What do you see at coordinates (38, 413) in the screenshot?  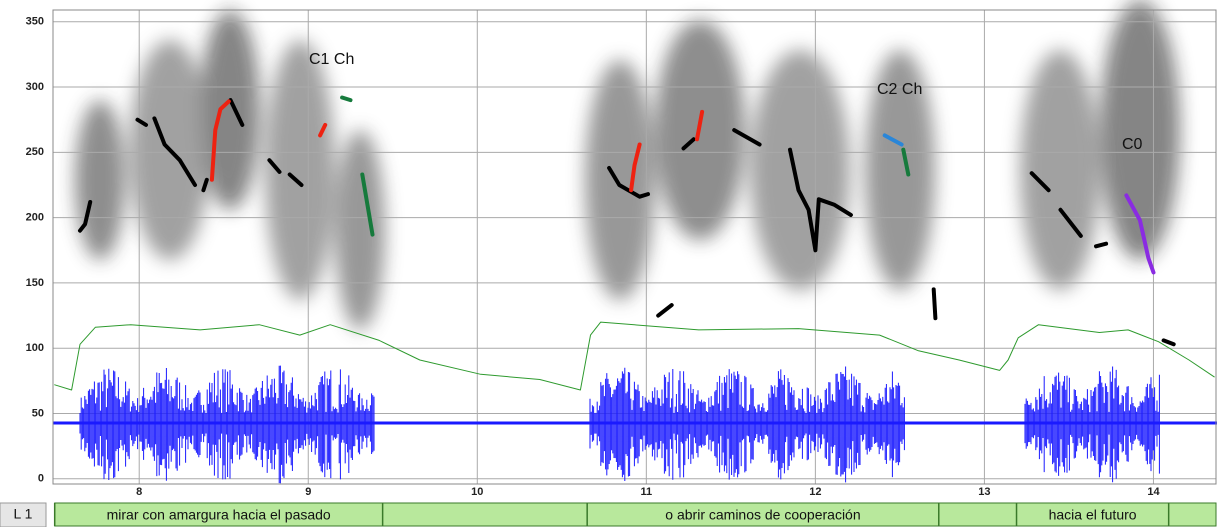 I see `y-tick-label: 50` at bounding box center [38, 413].